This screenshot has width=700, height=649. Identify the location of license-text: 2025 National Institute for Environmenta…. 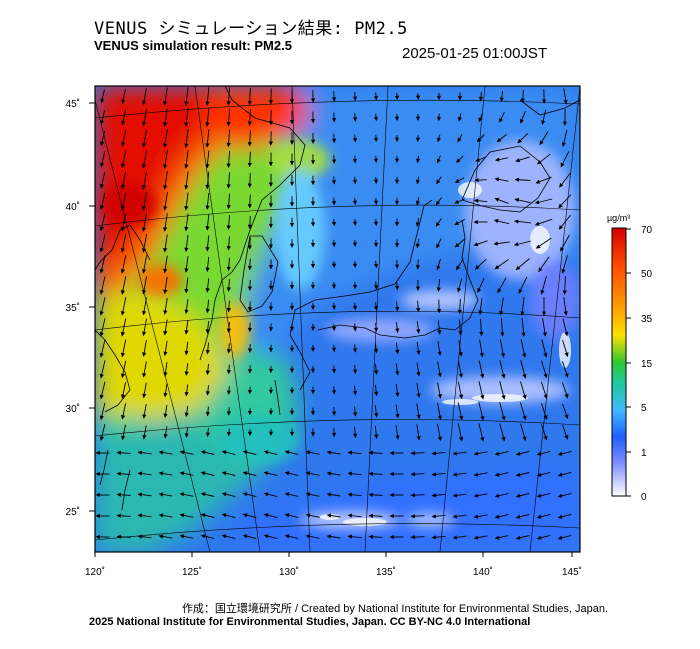
(310, 622).